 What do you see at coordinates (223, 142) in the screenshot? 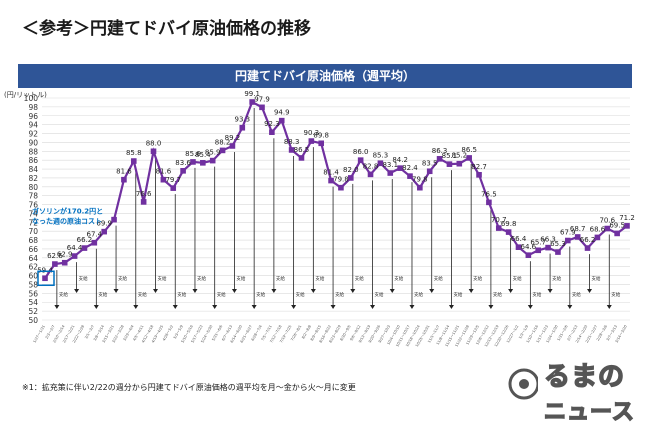
I see `data-label: 88.2` at bounding box center [223, 142].